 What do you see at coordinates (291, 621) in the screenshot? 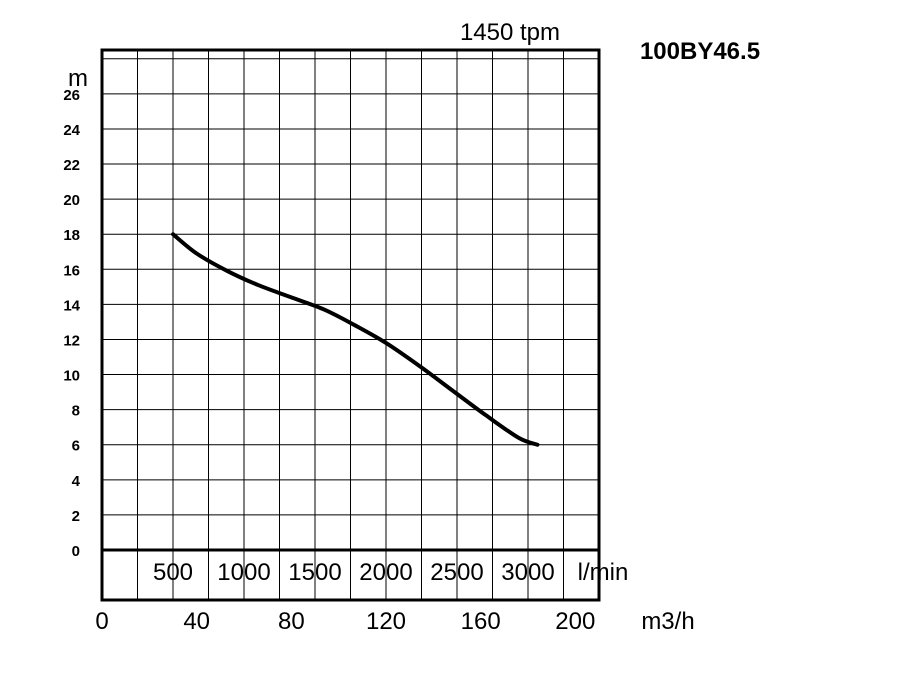
I see `x-tick-label-m3h: 80` at bounding box center [291, 621].